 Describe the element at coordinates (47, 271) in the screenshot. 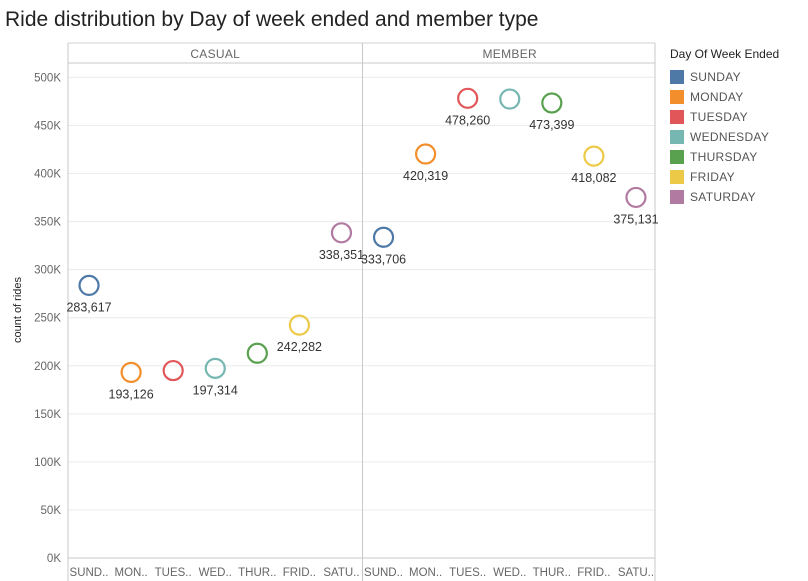

I see `y-tick-label: 300K` at that location.